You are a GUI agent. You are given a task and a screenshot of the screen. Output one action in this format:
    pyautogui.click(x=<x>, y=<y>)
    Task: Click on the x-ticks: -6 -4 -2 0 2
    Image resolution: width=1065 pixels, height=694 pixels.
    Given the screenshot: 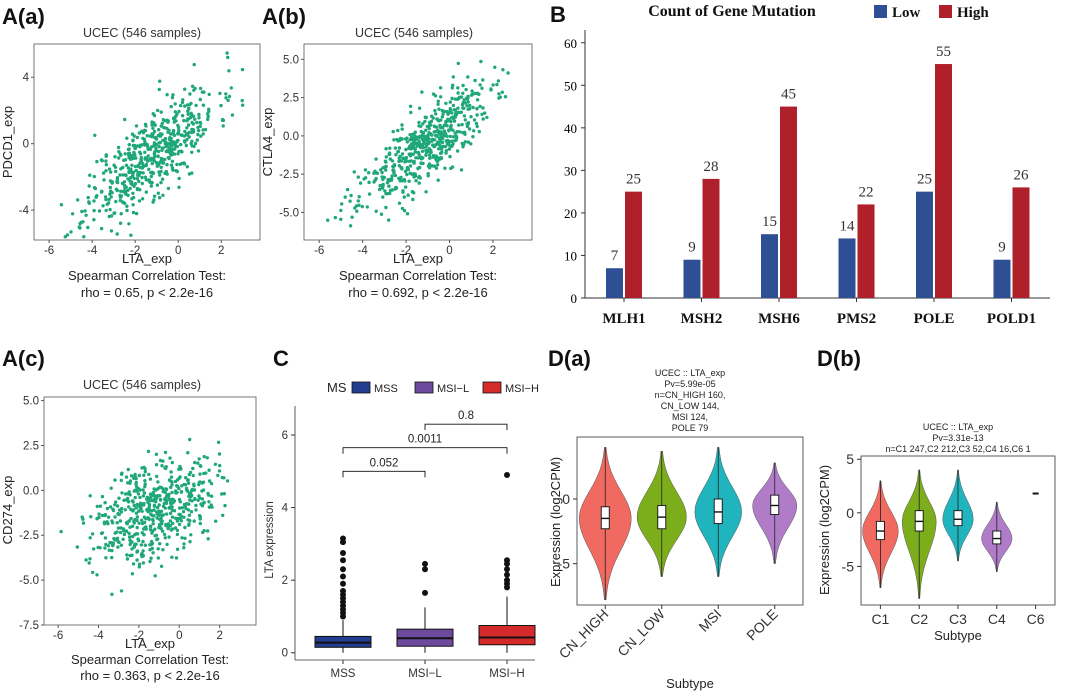 What is the action you would take?
    pyautogui.click(x=138, y=633)
    